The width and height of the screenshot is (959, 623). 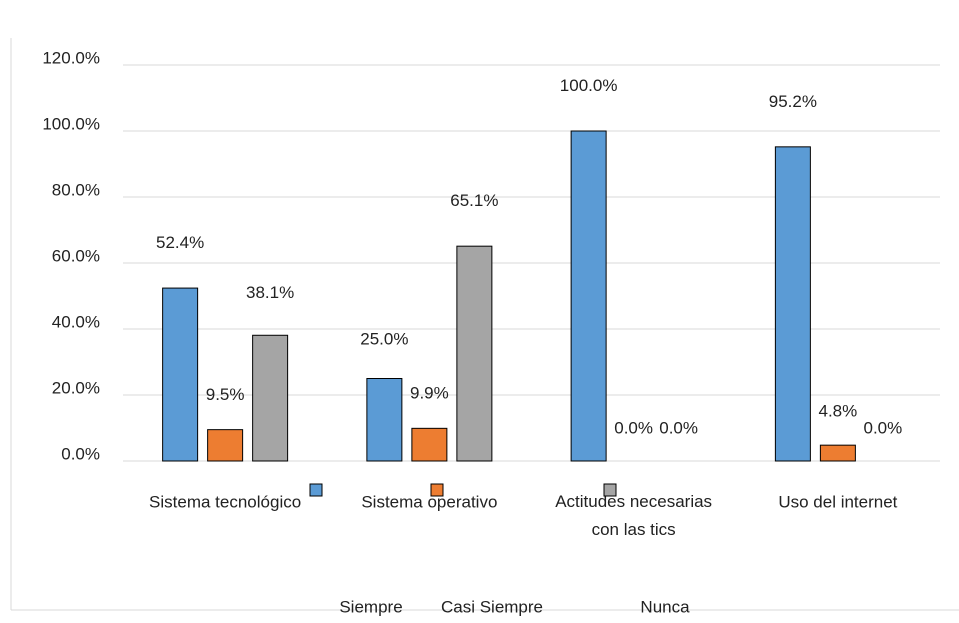 I want to click on y-tick-label: 60.0%, so click(x=76, y=255).